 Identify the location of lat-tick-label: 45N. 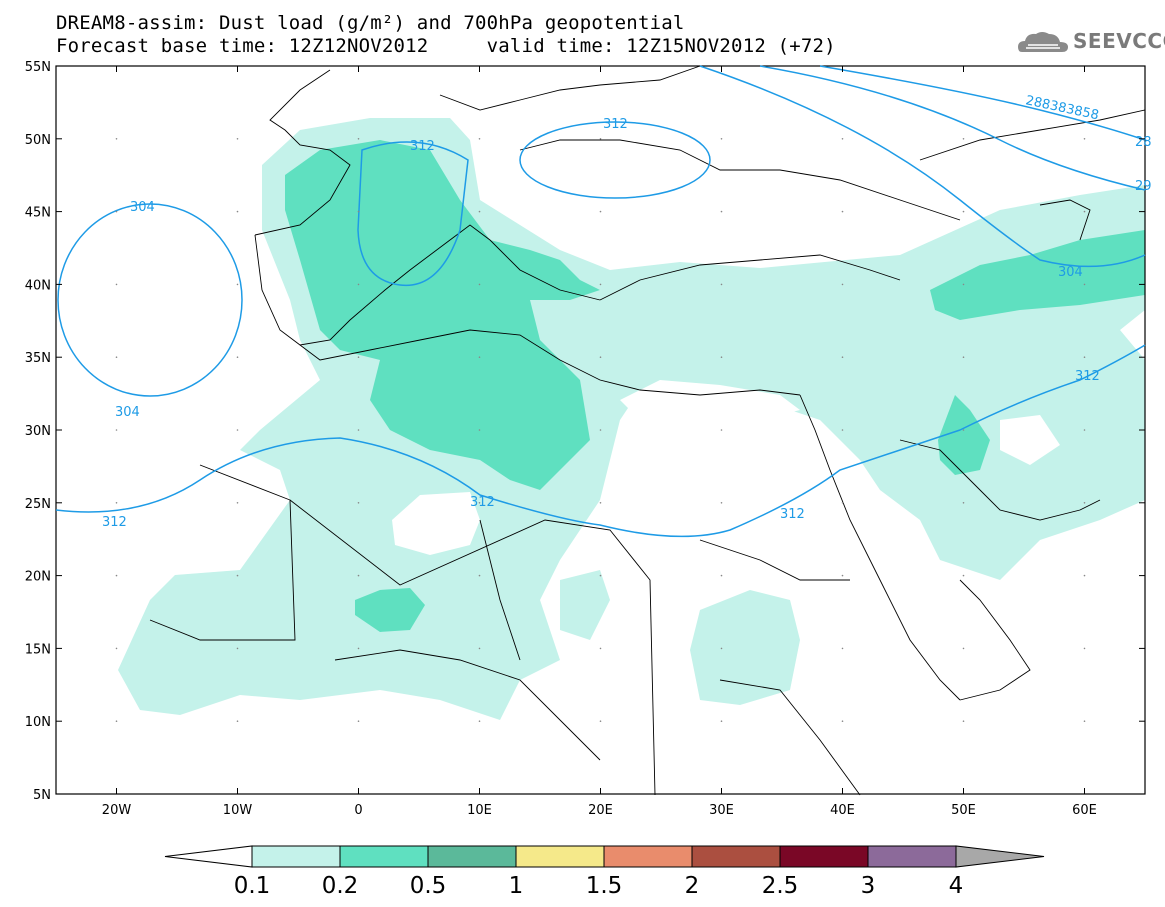
(38, 213).